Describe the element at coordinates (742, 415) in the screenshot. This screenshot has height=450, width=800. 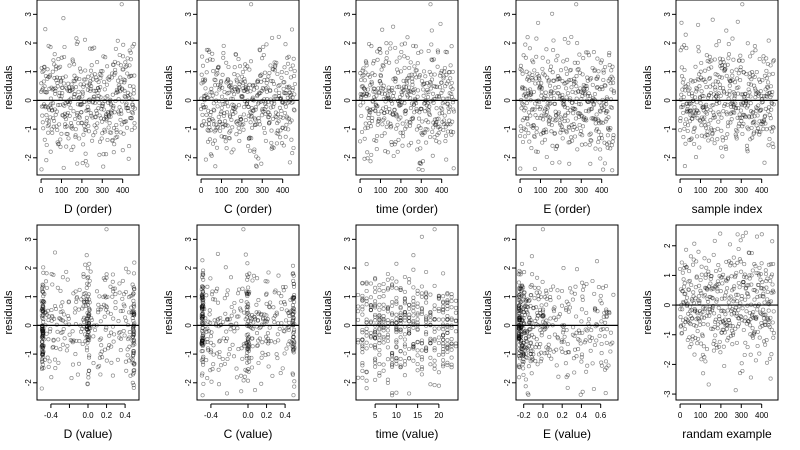
I see `x-tick-label: 300` at that location.